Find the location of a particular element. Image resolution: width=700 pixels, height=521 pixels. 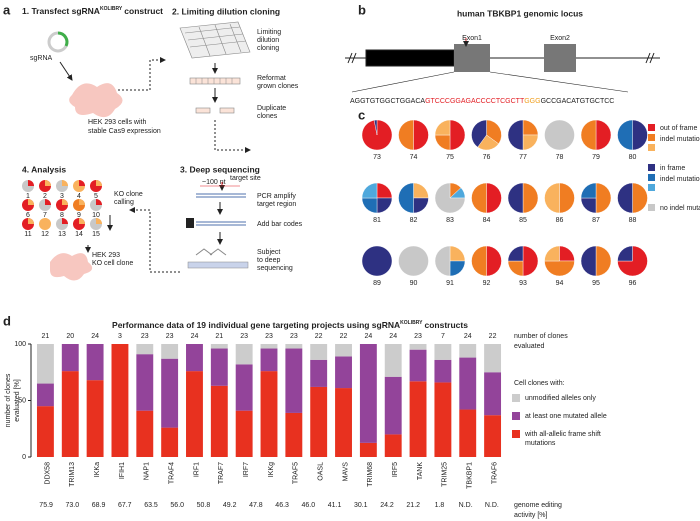

x-tick-label: TRAF7 is located at coordinates (221, 473).